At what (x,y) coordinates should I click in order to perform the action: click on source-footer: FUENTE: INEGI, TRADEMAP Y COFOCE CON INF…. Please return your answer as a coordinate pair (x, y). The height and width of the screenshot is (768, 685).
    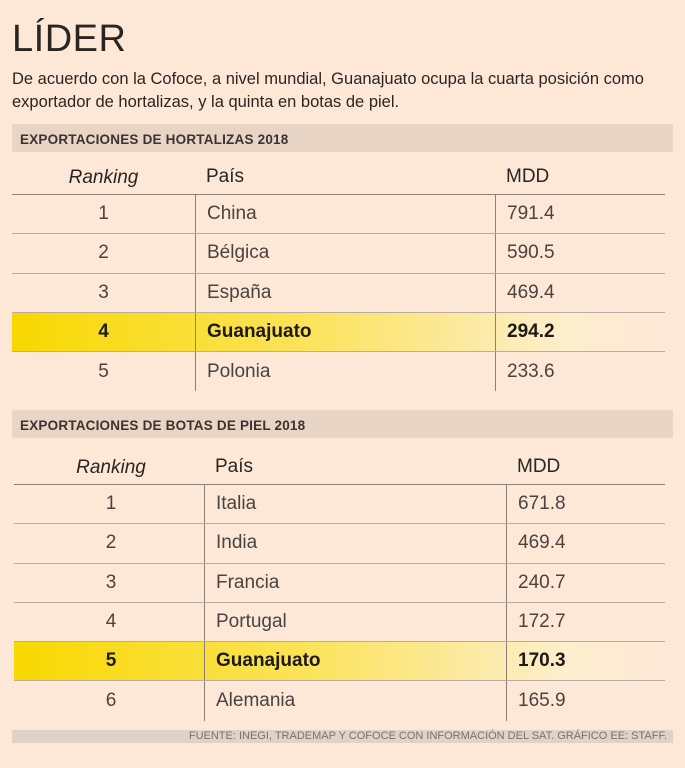
    Looking at the image, I should click on (342, 736).